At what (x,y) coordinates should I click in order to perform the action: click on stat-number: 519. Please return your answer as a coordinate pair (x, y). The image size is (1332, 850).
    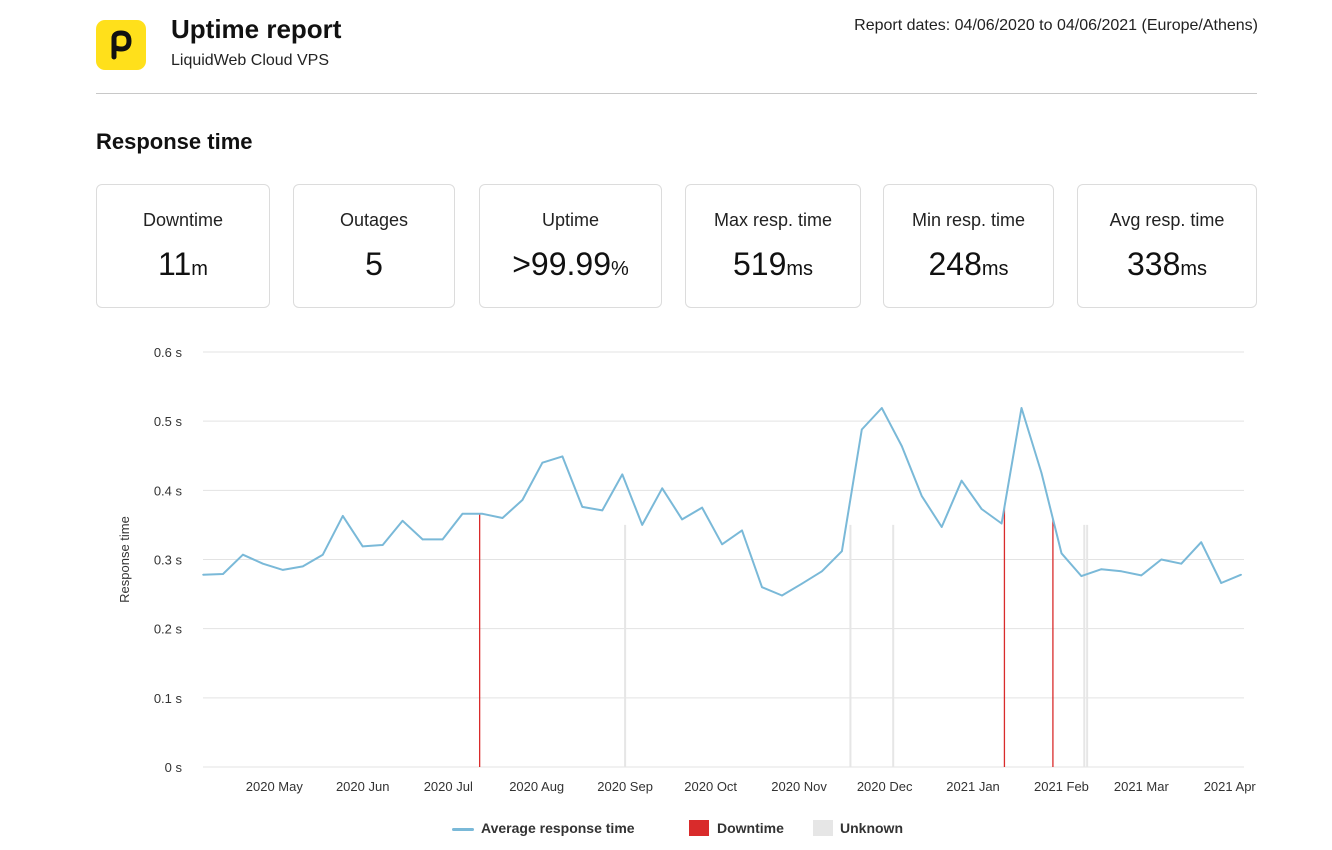
    Looking at the image, I should click on (759, 264).